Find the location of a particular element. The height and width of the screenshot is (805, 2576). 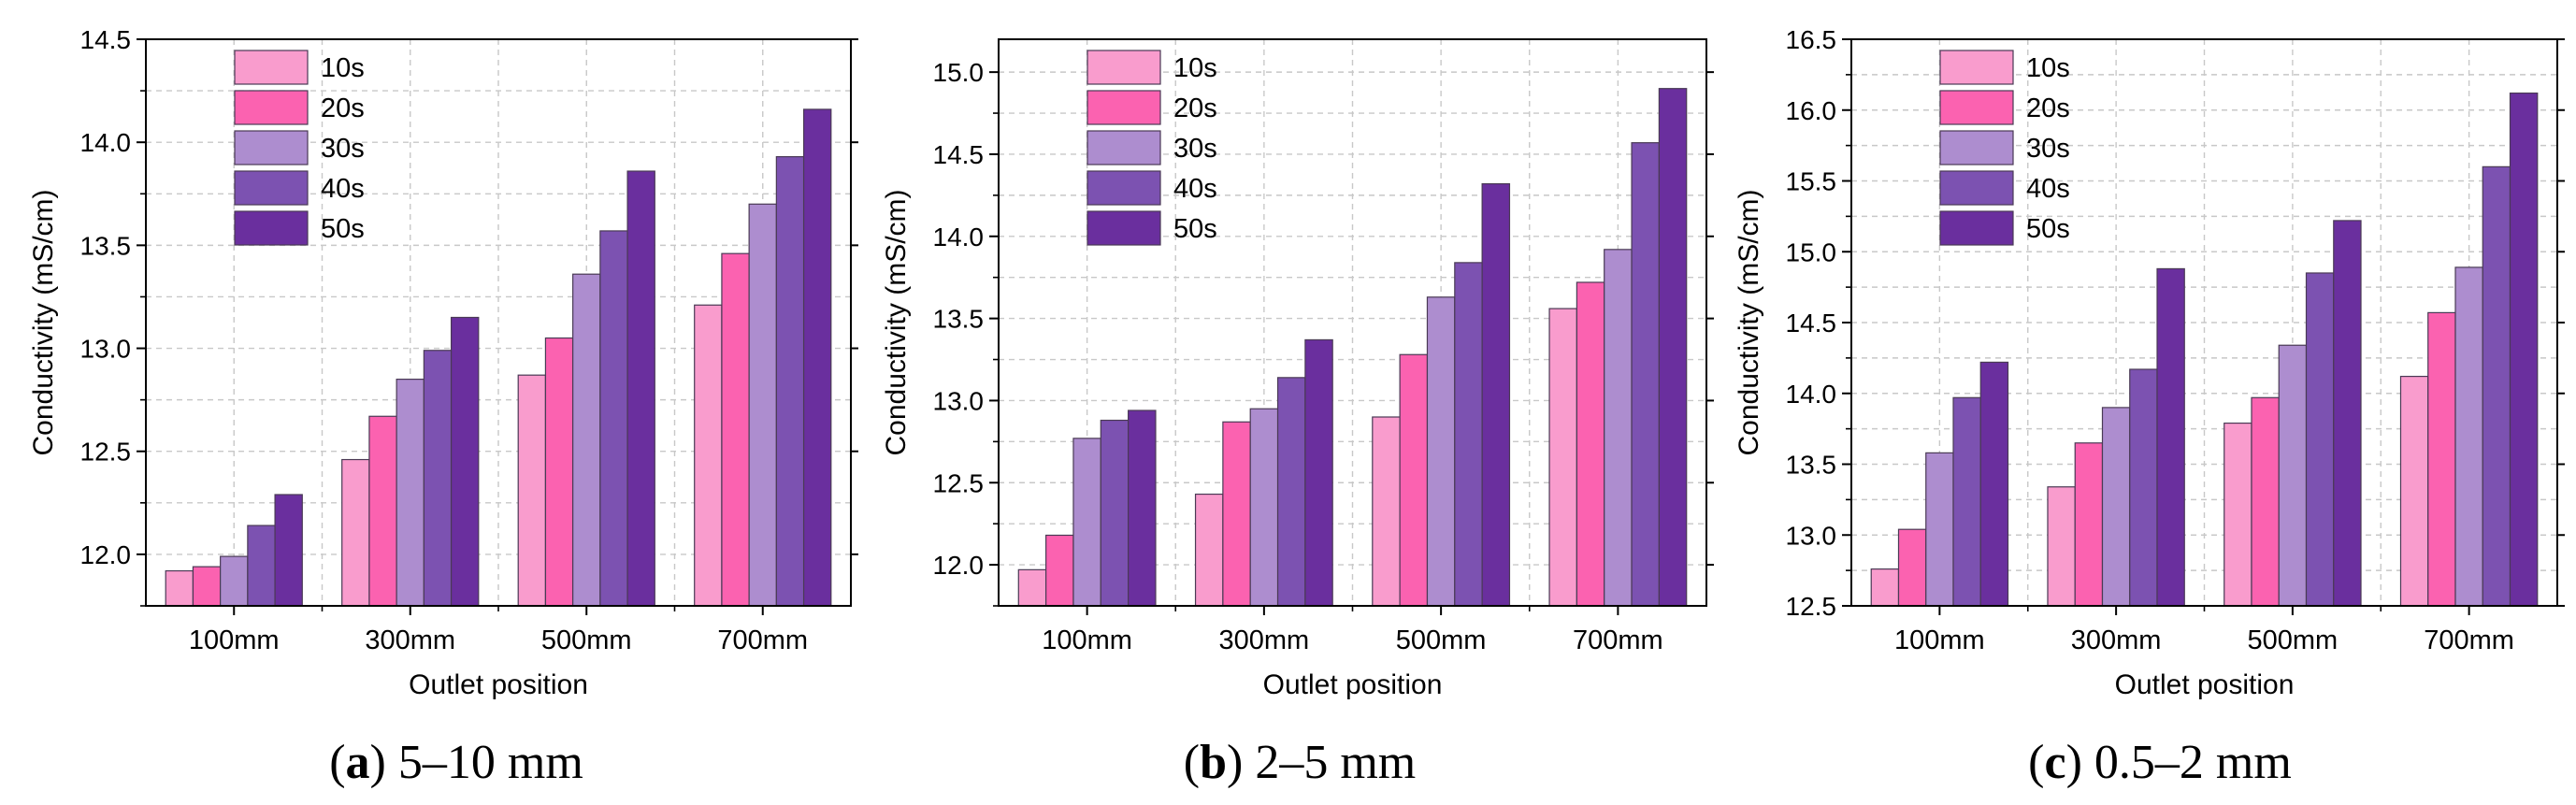

bar-50s-100mm is located at coordinates (1143, 508).